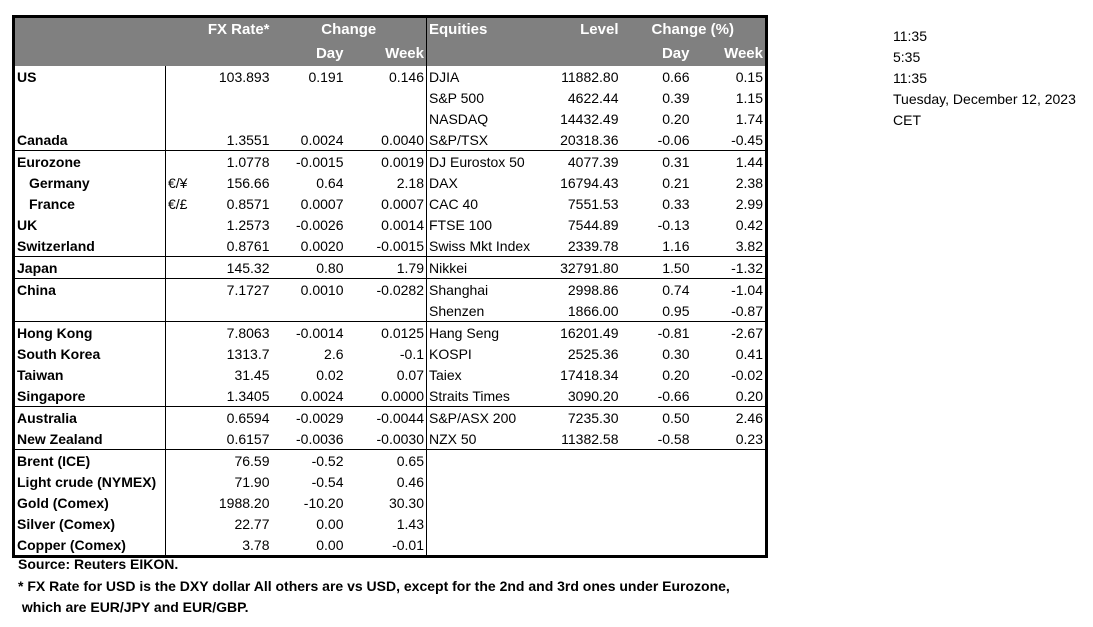 This screenshot has width=1093, height=627. I want to click on fx-change-week: 0.65, so click(386, 460).